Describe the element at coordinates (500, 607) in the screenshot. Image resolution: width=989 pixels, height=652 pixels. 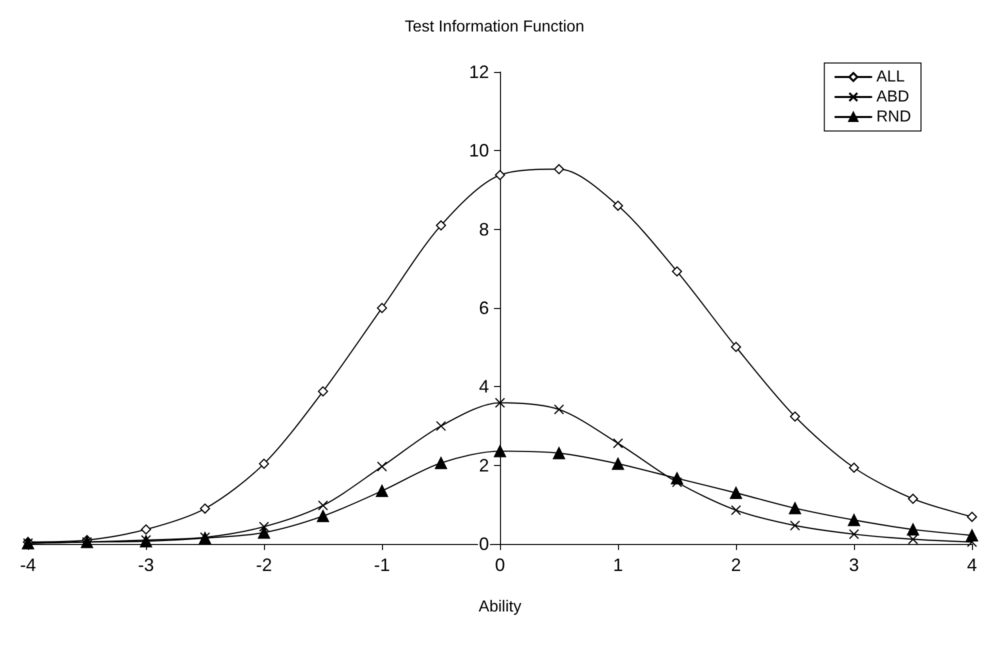
I see `x-axis-title: Ability` at that location.